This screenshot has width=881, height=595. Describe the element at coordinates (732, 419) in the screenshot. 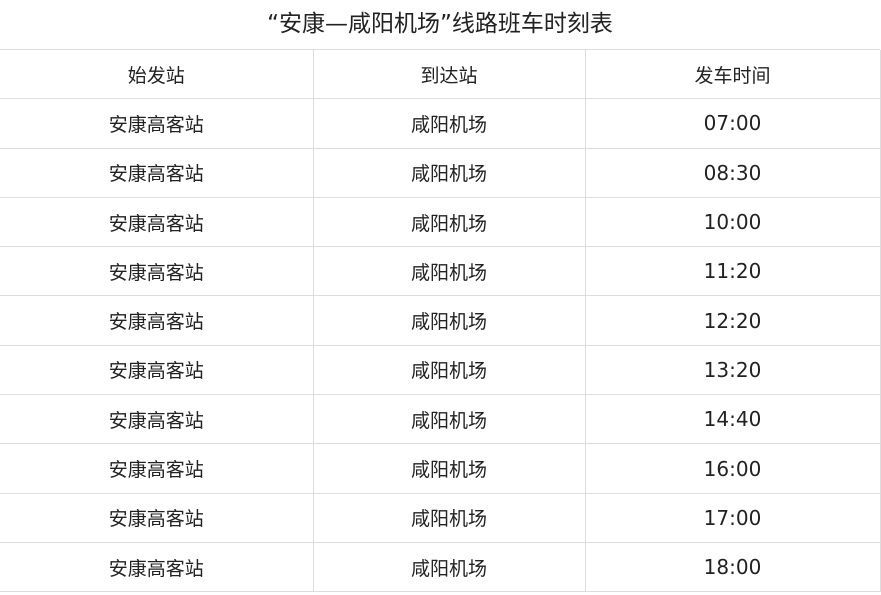

I see `departure-time-cell: 14:40` at that location.